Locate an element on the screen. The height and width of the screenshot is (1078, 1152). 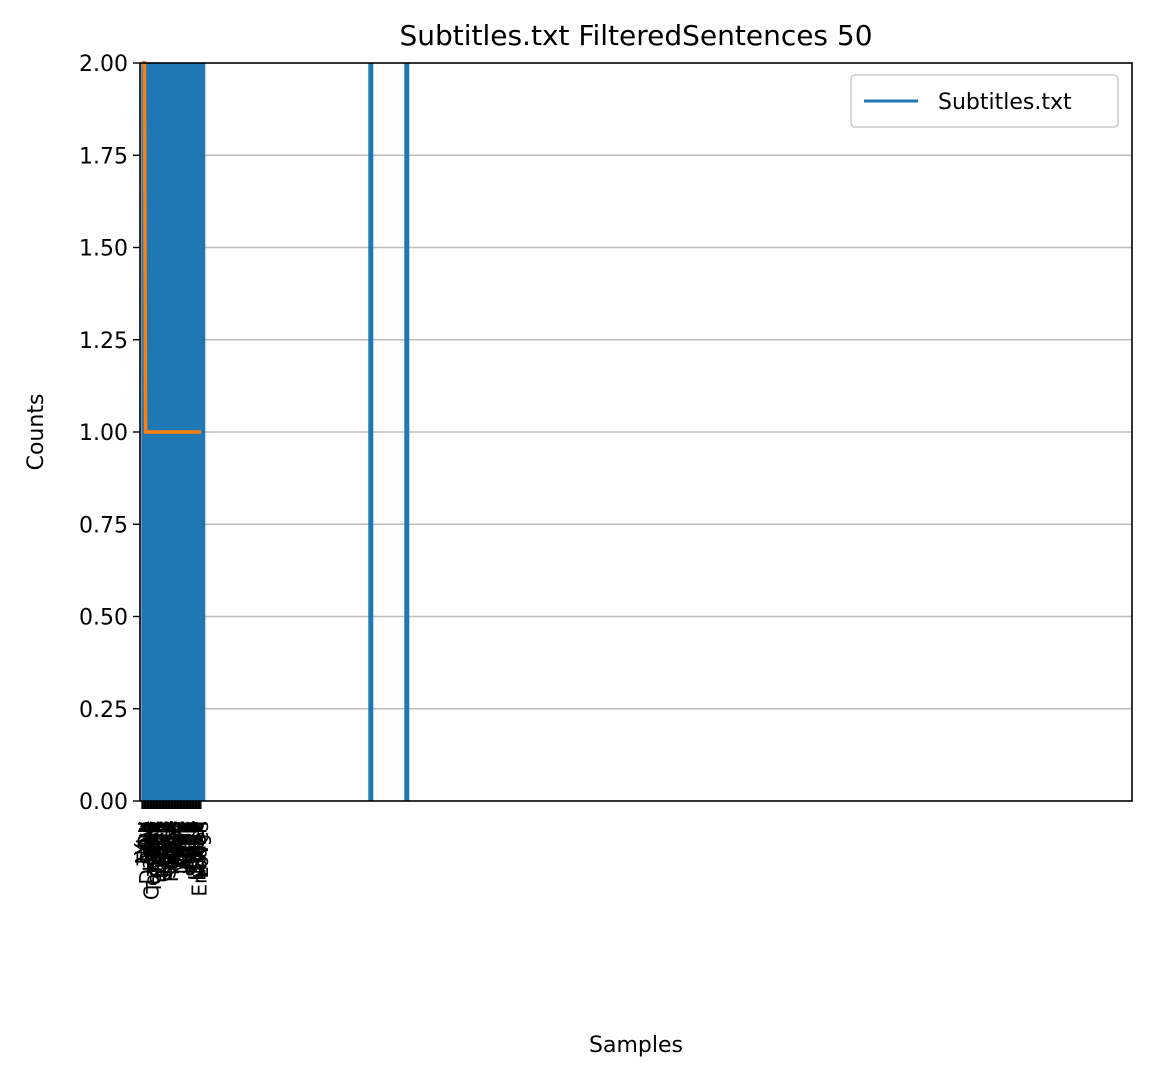
x-tick-label: Dance is located at coordinates (147, 853).